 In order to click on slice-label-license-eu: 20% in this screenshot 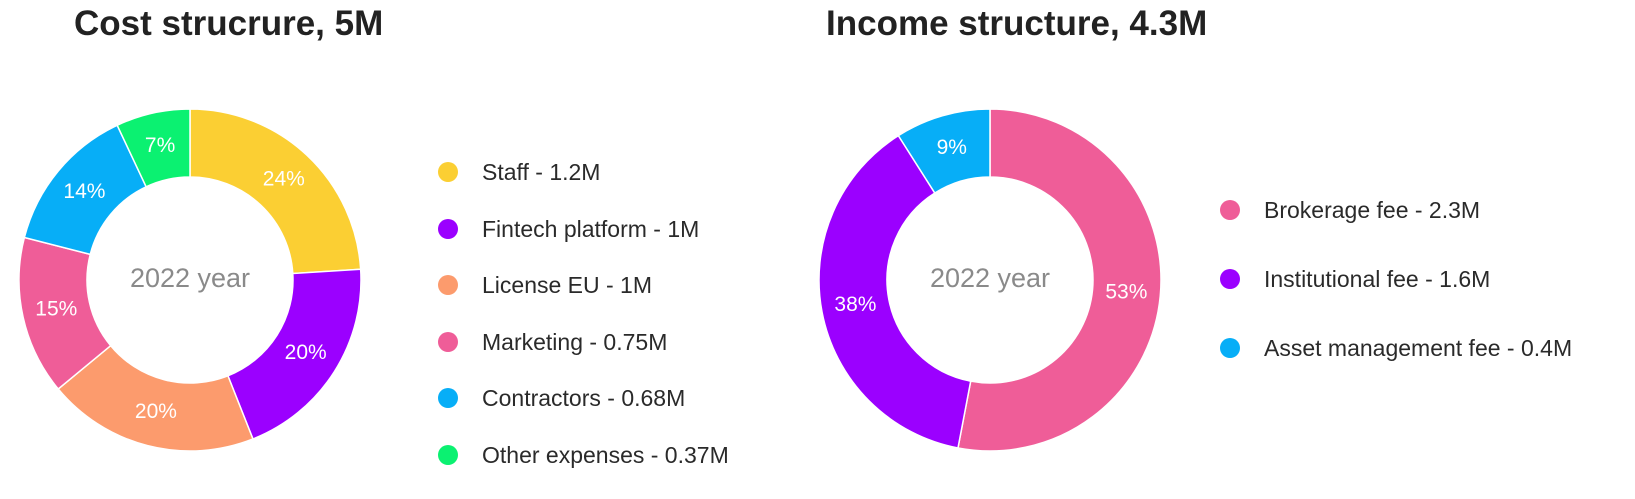, I will do `click(156, 411)`.